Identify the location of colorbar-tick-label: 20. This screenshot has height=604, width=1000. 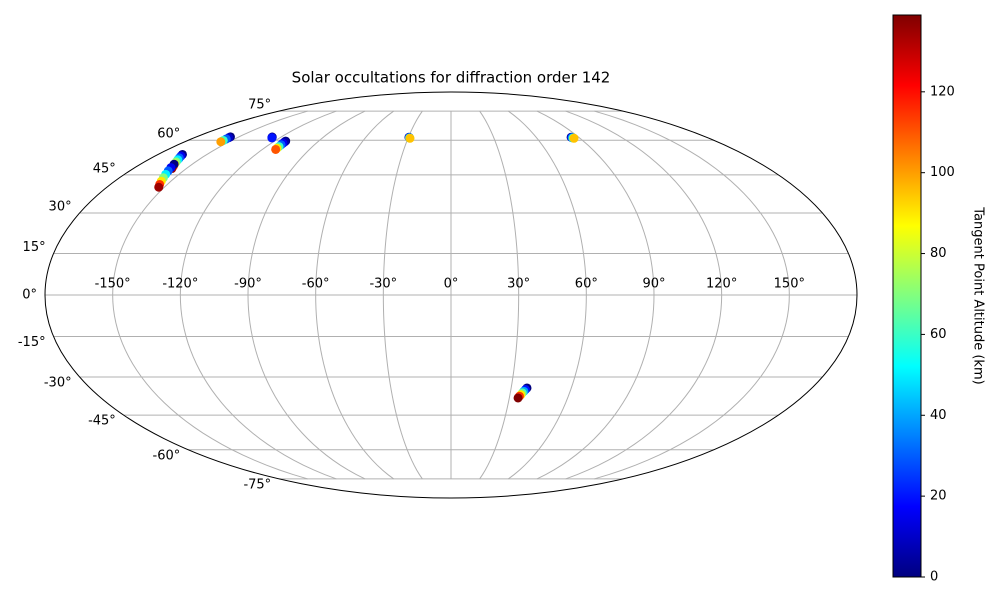
(938, 496).